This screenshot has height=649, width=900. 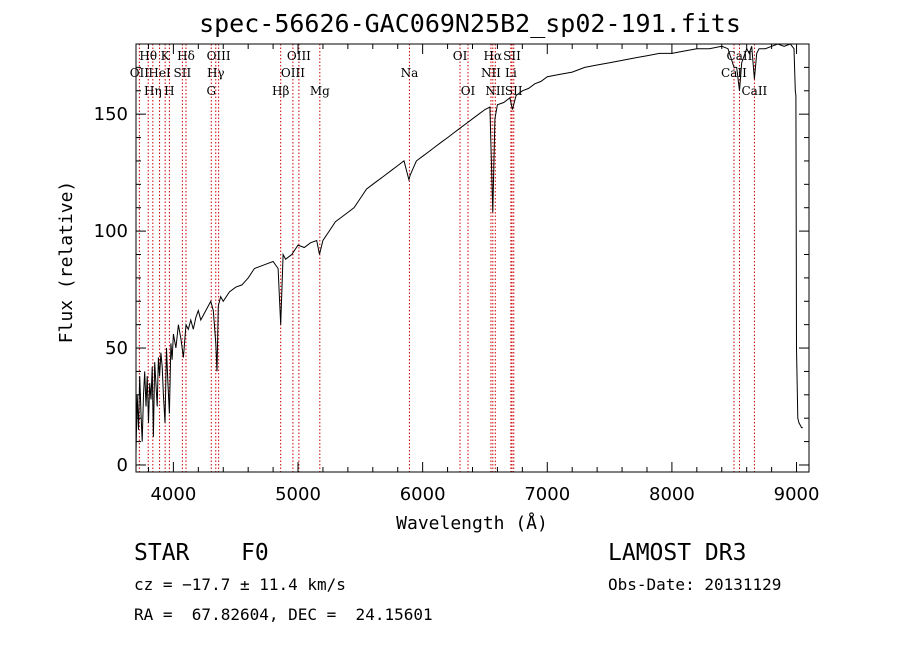 I want to click on line-label-h: H, so click(x=169, y=91).